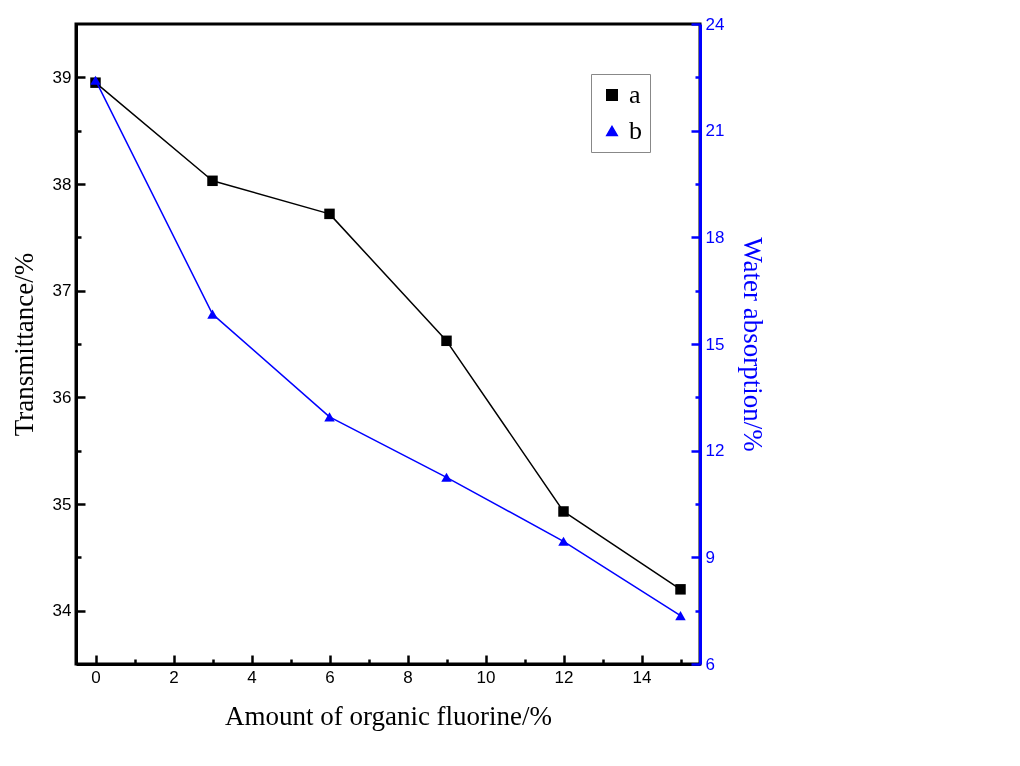 The image size is (1020, 766). Describe the element at coordinates (62, 291) in the screenshot. I see `y-tick-label: 37` at that location.